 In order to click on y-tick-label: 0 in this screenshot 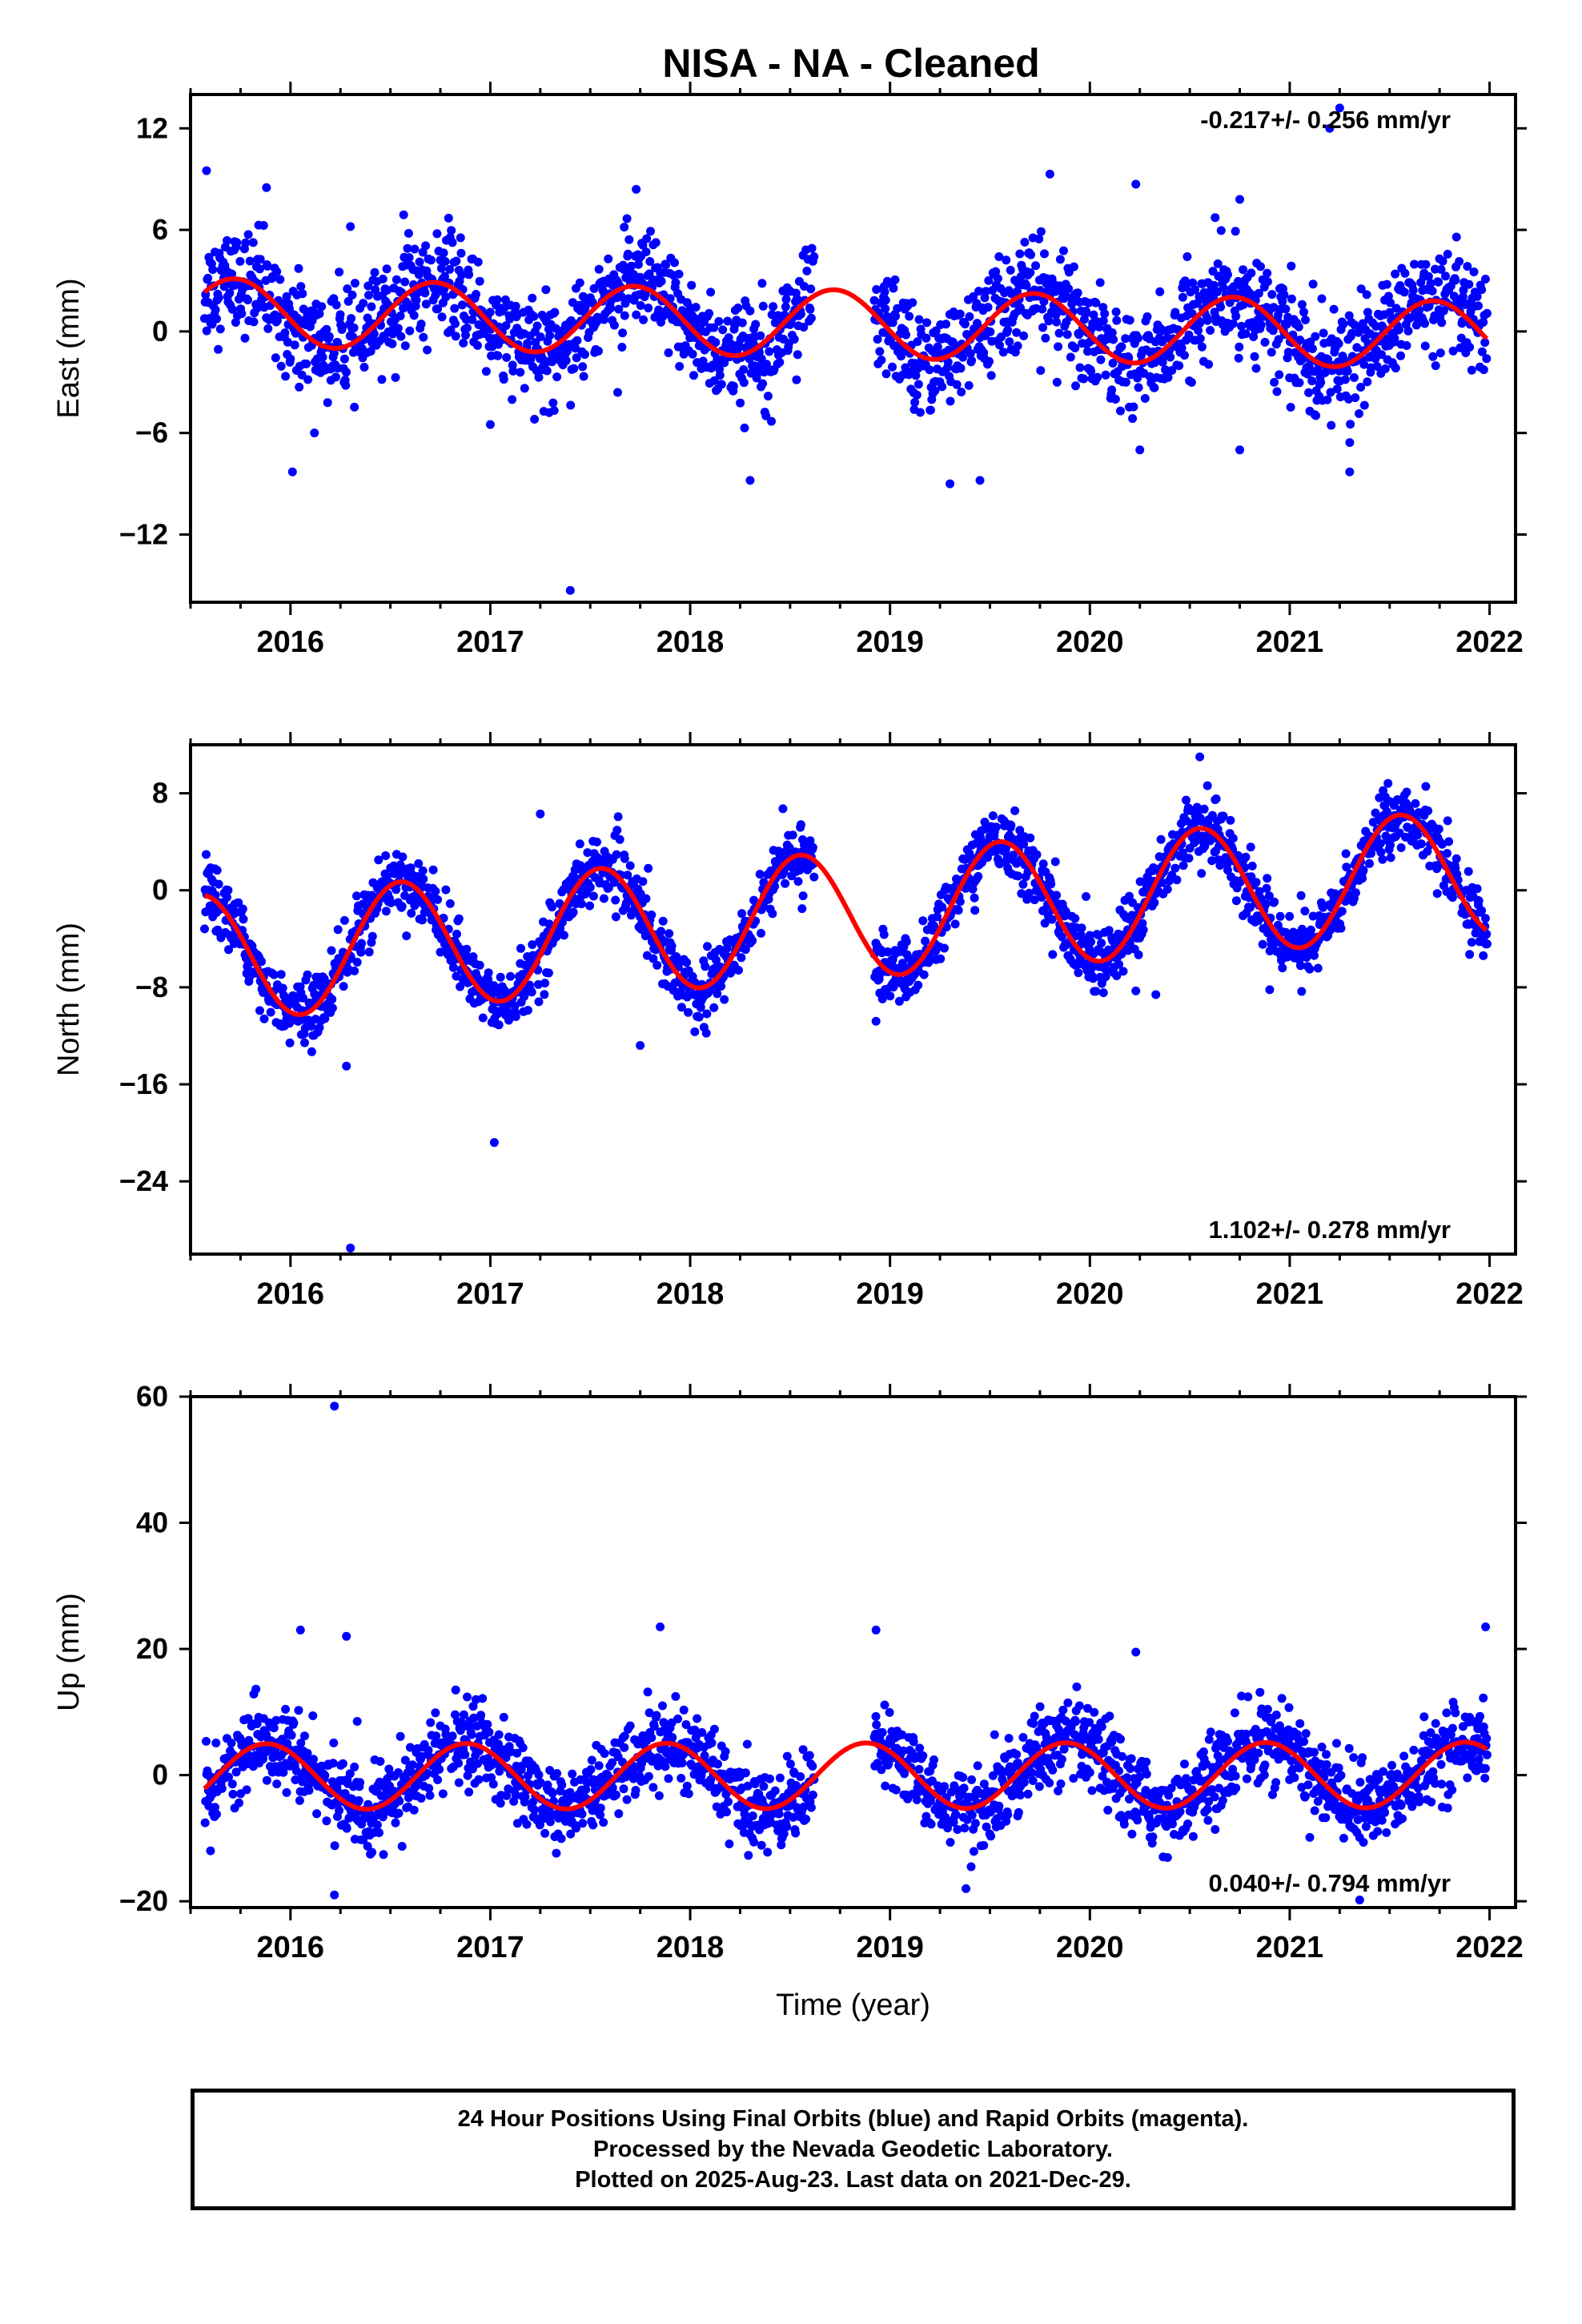, I will do `click(160, 331)`.